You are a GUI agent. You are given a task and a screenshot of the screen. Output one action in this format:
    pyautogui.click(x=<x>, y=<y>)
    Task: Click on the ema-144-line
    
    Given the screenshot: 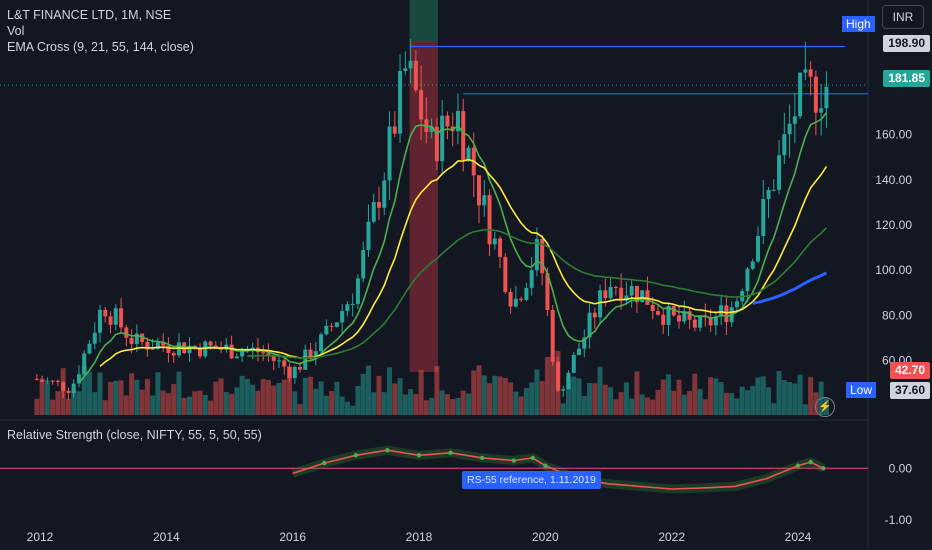 What is the action you would take?
    pyautogui.click(x=790, y=288)
    